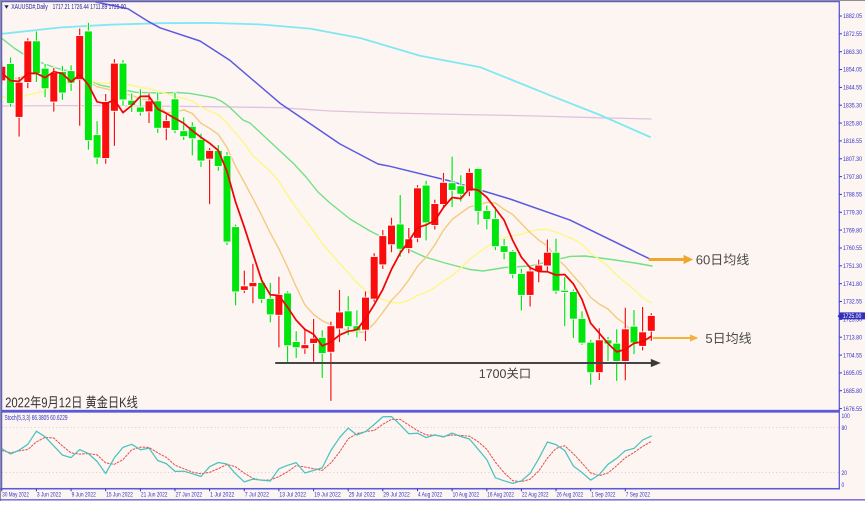 The width and height of the screenshot is (865, 506). I want to click on svg-text: 9 Jun 2022, so click(84, 495).